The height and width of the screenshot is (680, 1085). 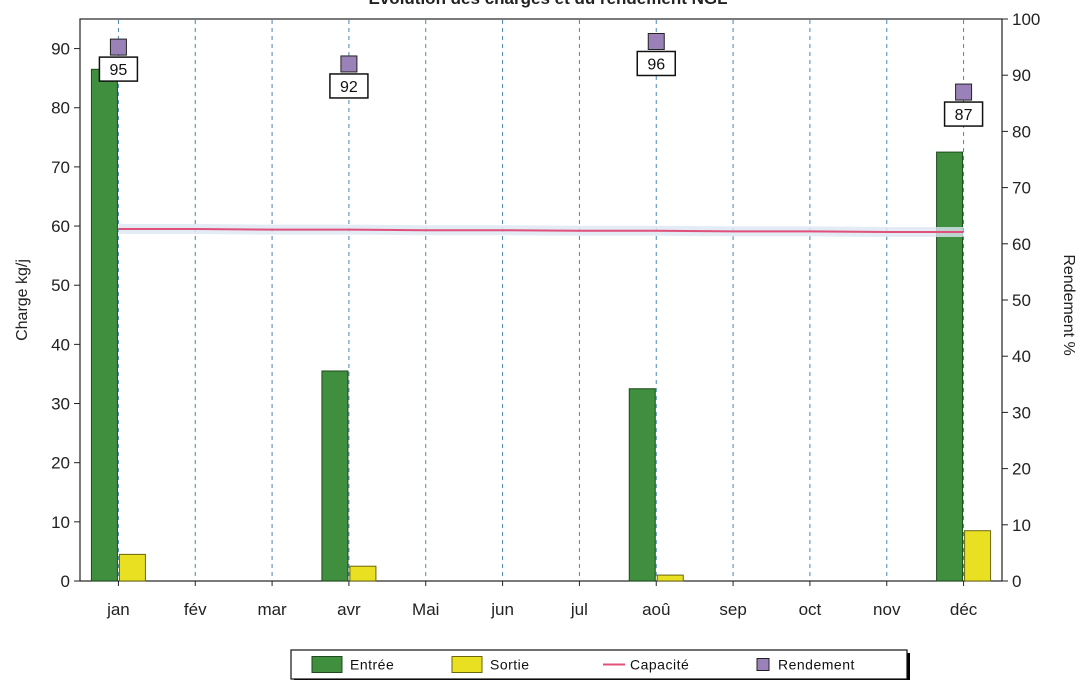 What do you see at coordinates (1021, 244) in the screenshot?
I see `y2-tick-label: 60` at bounding box center [1021, 244].